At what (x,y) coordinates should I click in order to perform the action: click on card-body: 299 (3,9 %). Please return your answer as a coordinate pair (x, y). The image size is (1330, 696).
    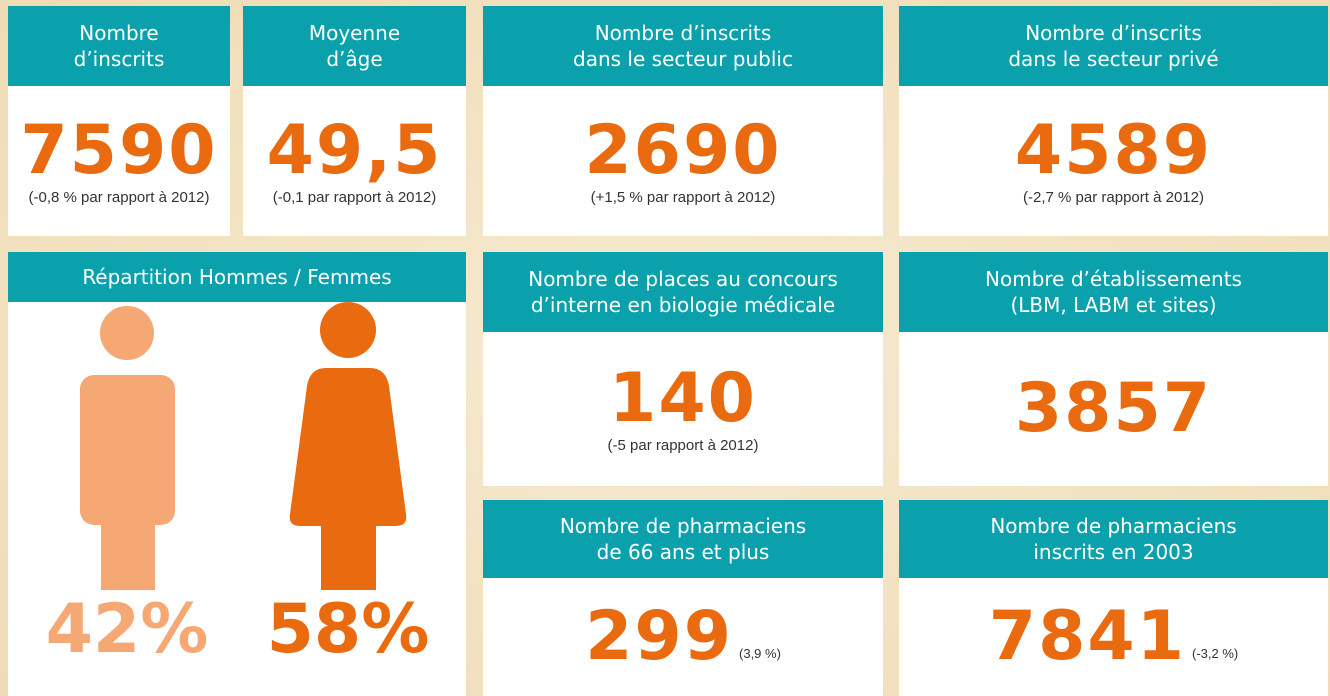
    Looking at the image, I should click on (683, 637).